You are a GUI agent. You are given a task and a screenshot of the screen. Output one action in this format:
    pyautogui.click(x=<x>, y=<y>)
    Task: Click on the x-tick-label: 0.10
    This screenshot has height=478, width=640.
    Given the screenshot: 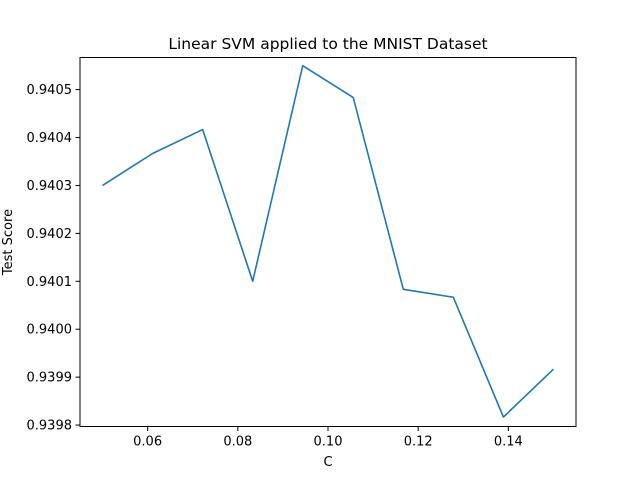 What is the action you would take?
    pyautogui.click(x=328, y=442)
    